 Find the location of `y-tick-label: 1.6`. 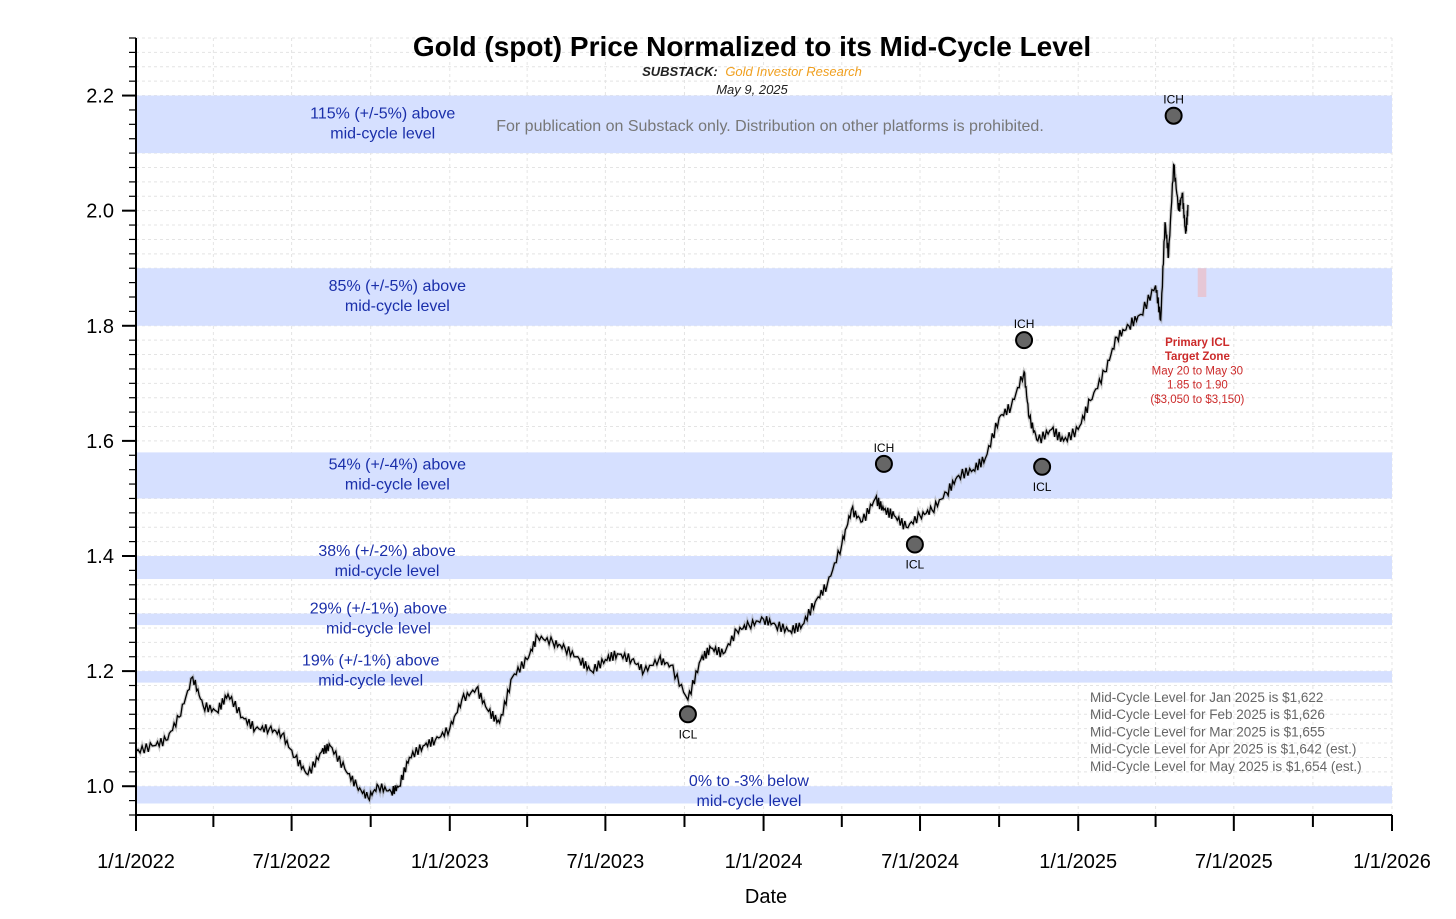

y-tick-label: 1.6 is located at coordinates (100, 442).